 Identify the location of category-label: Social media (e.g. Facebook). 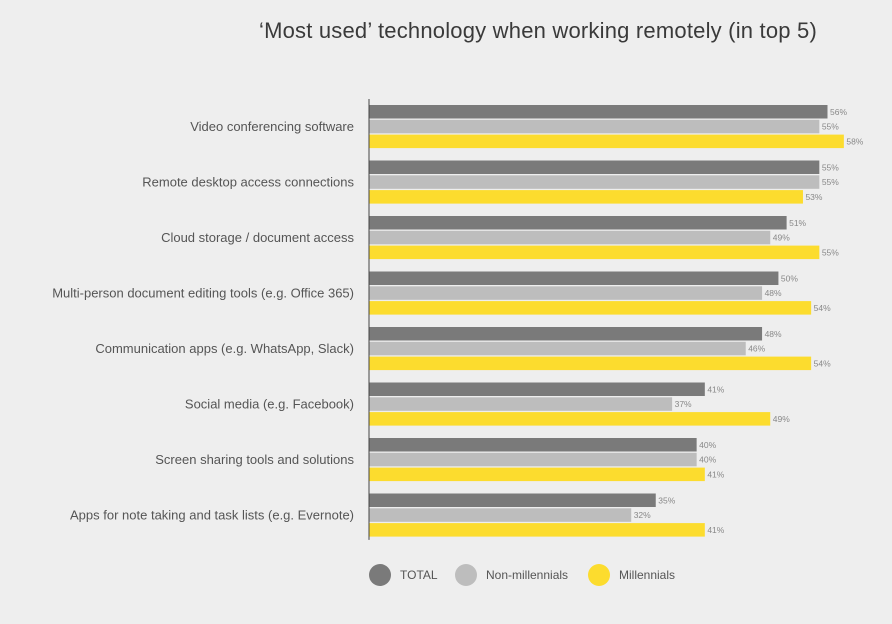
(269, 404).